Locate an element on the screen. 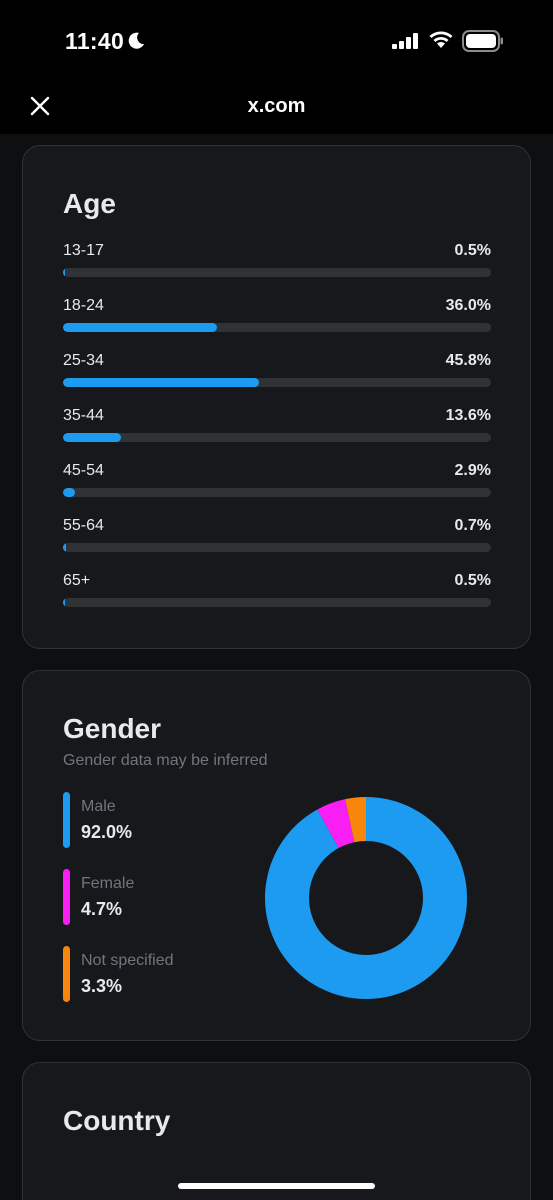  moon-icon is located at coordinates (136, 40).